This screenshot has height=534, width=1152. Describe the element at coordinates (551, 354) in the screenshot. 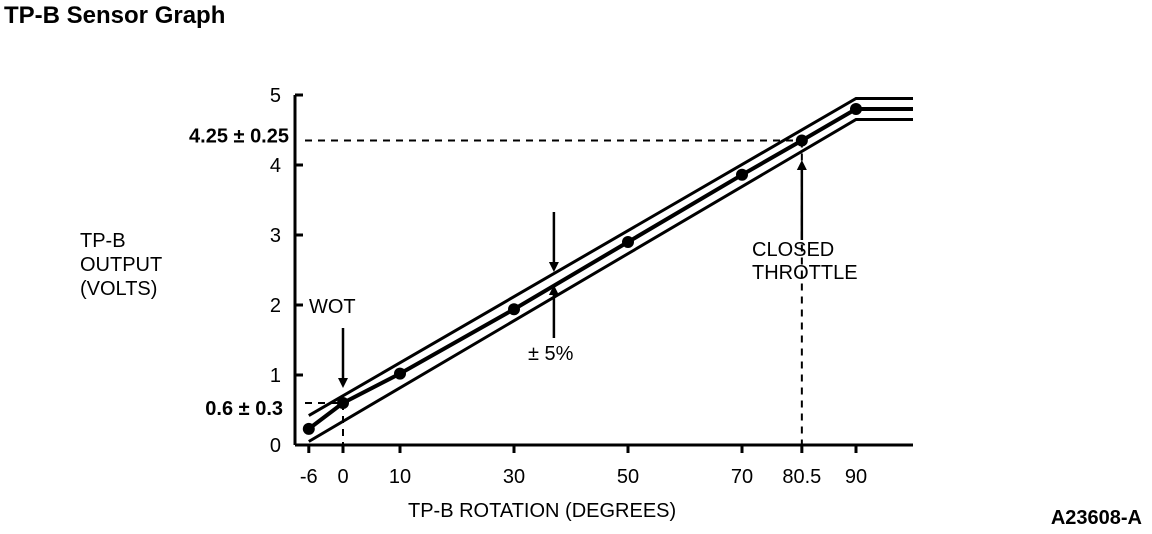

I see `annotation-tolerance: ± 5%` at that location.